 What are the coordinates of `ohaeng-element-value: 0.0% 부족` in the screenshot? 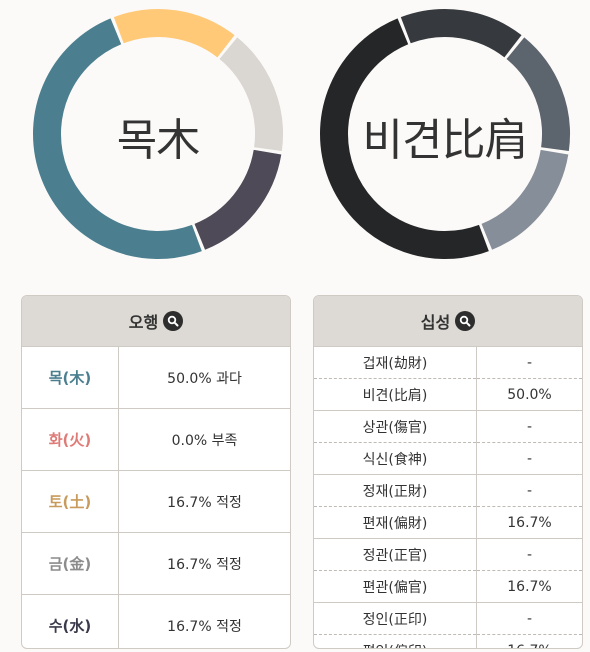 It's located at (204, 439).